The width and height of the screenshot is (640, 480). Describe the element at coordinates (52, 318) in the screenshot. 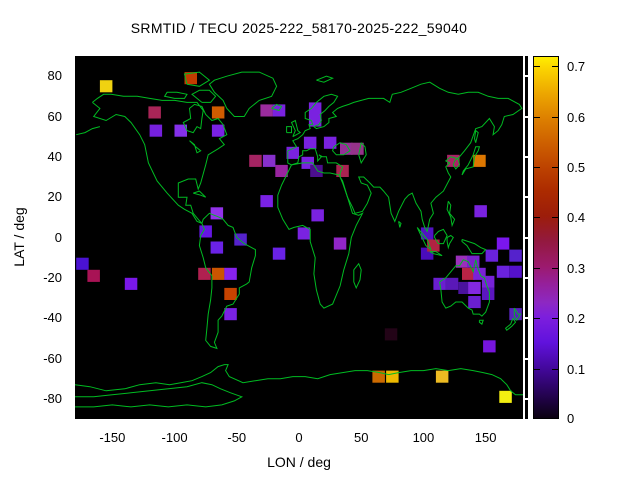

I see `y-tick-label: -40` at that location.